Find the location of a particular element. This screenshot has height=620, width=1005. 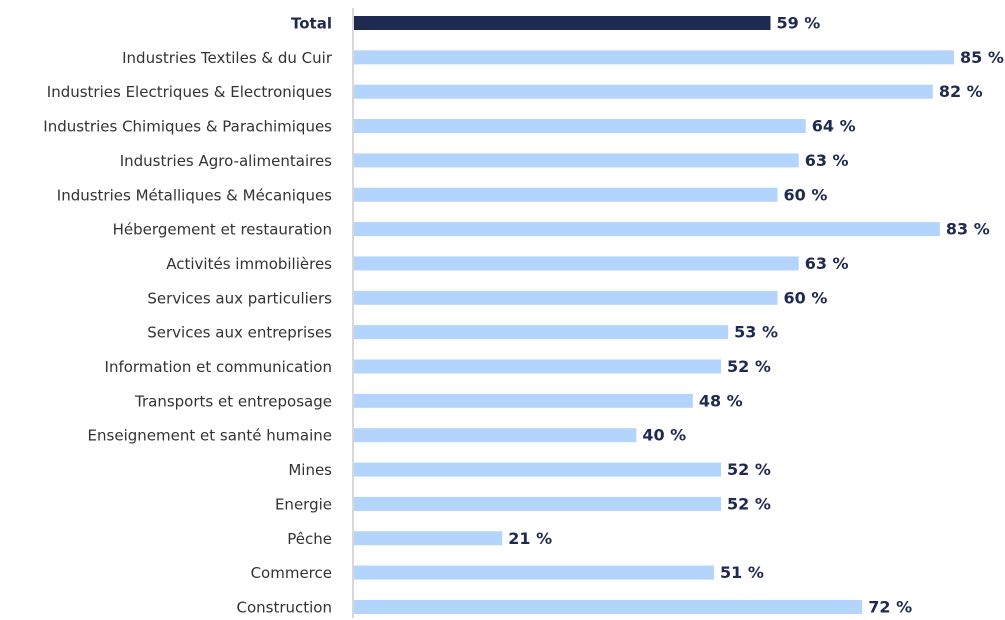

value-label: 48 % is located at coordinates (721, 400).